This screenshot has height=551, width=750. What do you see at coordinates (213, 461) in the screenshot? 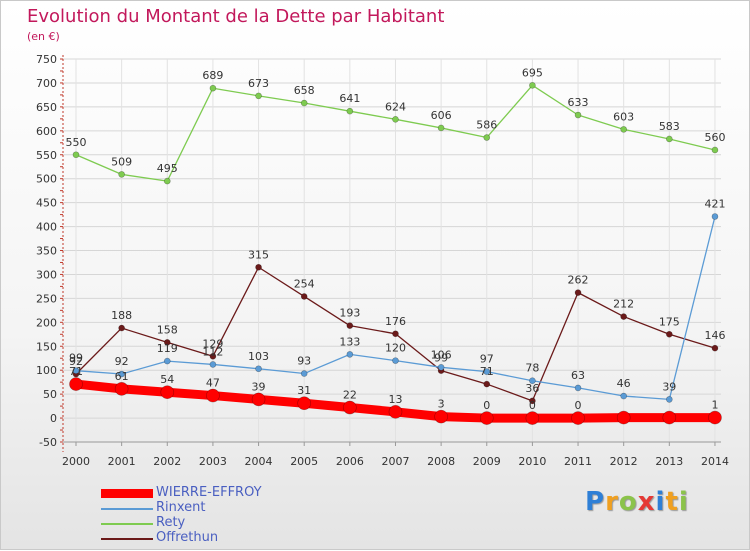
I see `x-tick-label: 2003` at bounding box center [213, 461].